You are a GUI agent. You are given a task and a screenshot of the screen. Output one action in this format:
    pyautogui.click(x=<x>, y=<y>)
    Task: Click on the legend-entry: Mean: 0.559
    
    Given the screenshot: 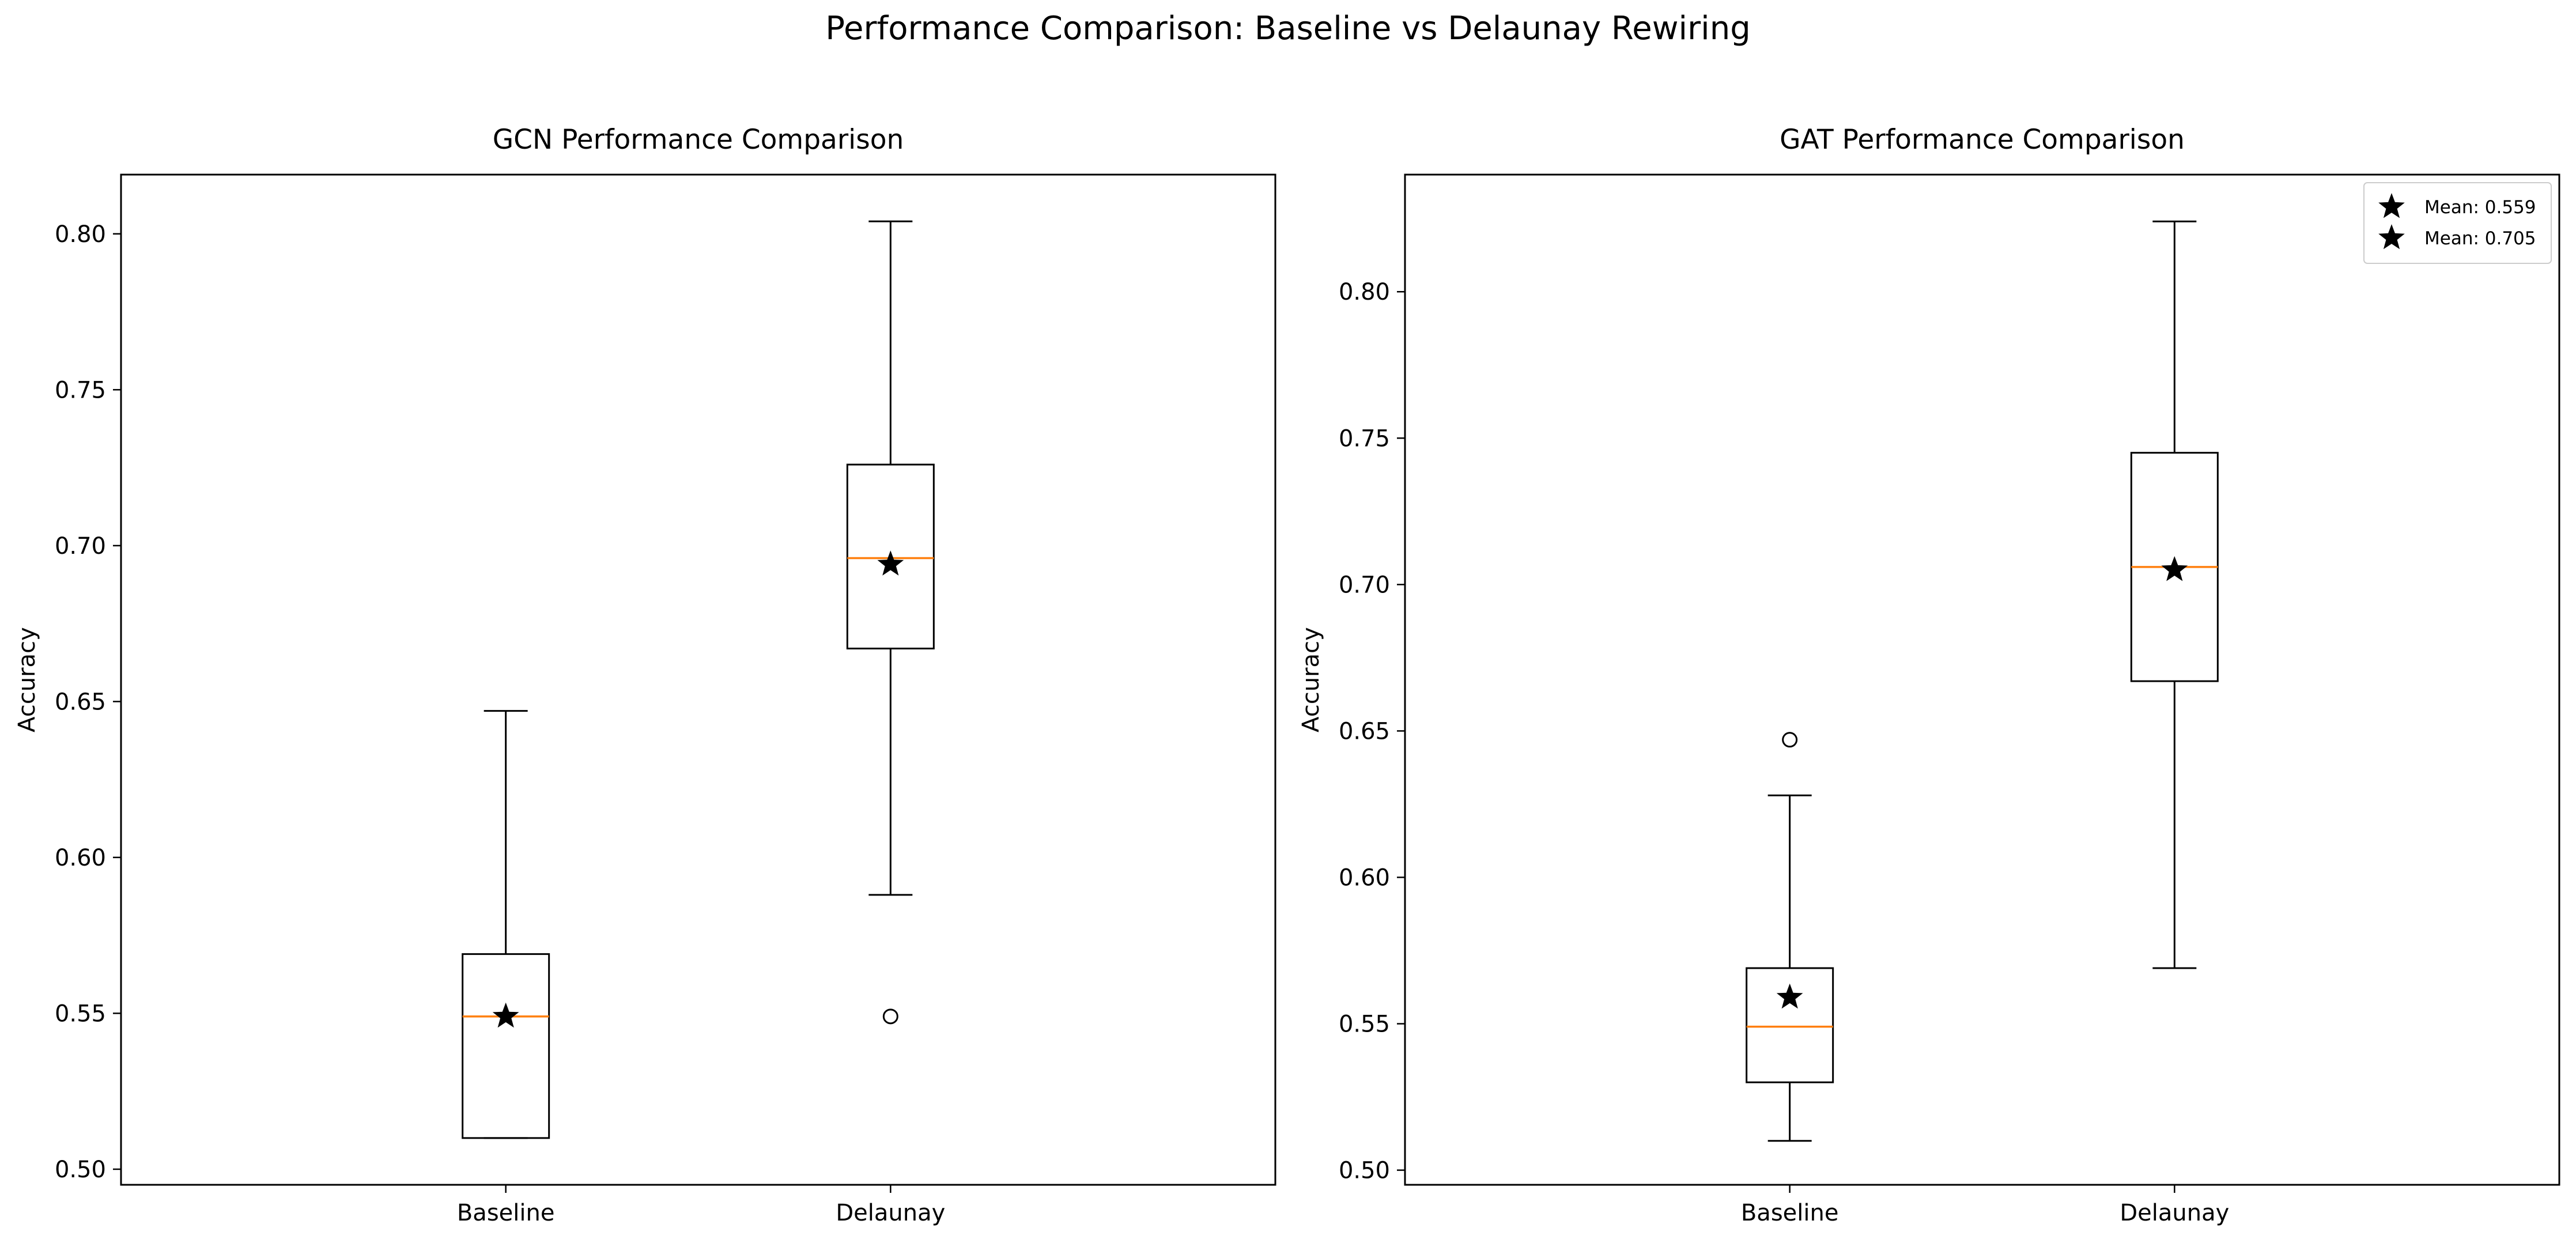 What is the action you would take?
    pyautogui.click(x=2480, y=207)
    